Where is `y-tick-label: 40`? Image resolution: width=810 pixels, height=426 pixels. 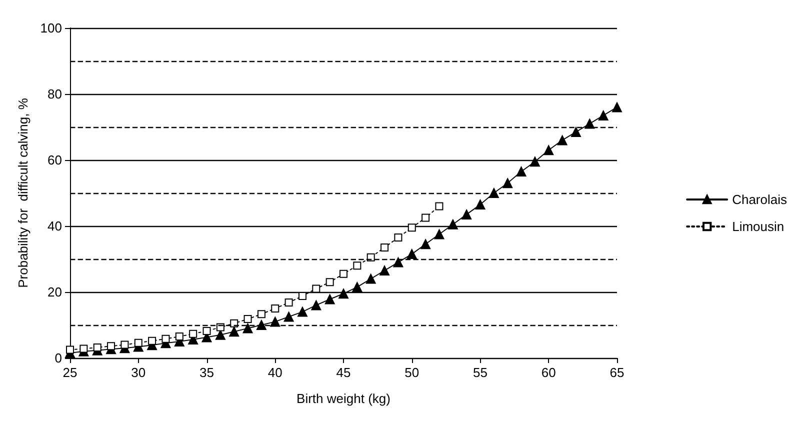 y-tick-label: 40 is located at coordinates (55, 226).